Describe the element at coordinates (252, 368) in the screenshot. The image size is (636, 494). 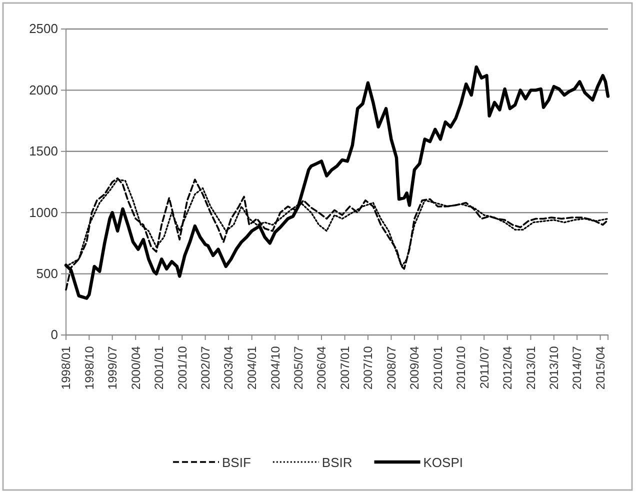
I see `x-tick-label: 2004/01` at that location.